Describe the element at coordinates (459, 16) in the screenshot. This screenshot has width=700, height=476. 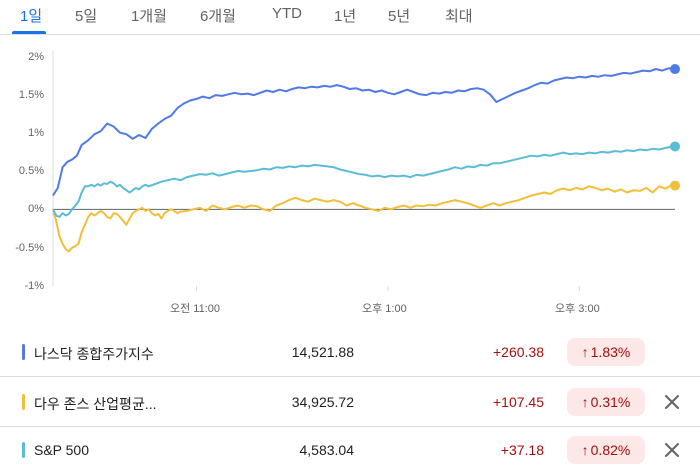
I see `tab-max: 최대` at that location.